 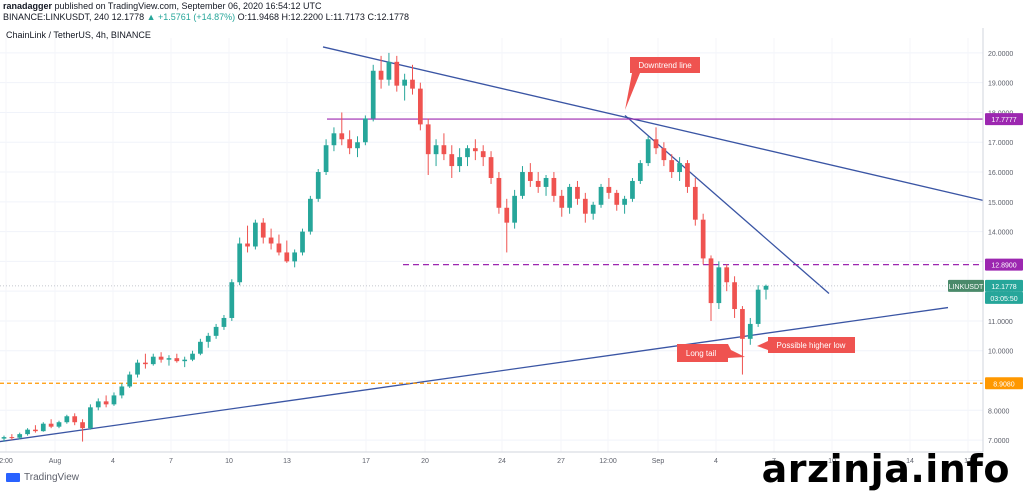 I want to click on price-tick-label: 7.0000, so click(x=999, y=441).